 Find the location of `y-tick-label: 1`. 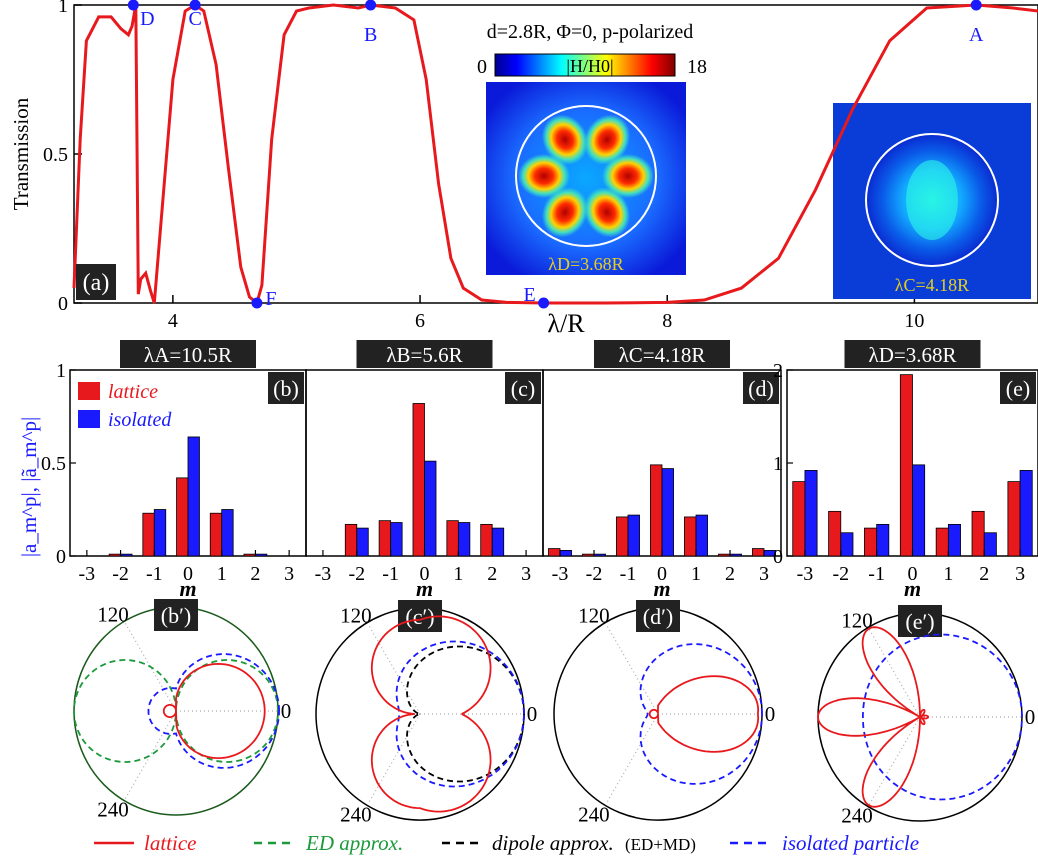

y-tick-label: 1 is located at coordinates (63, 8).